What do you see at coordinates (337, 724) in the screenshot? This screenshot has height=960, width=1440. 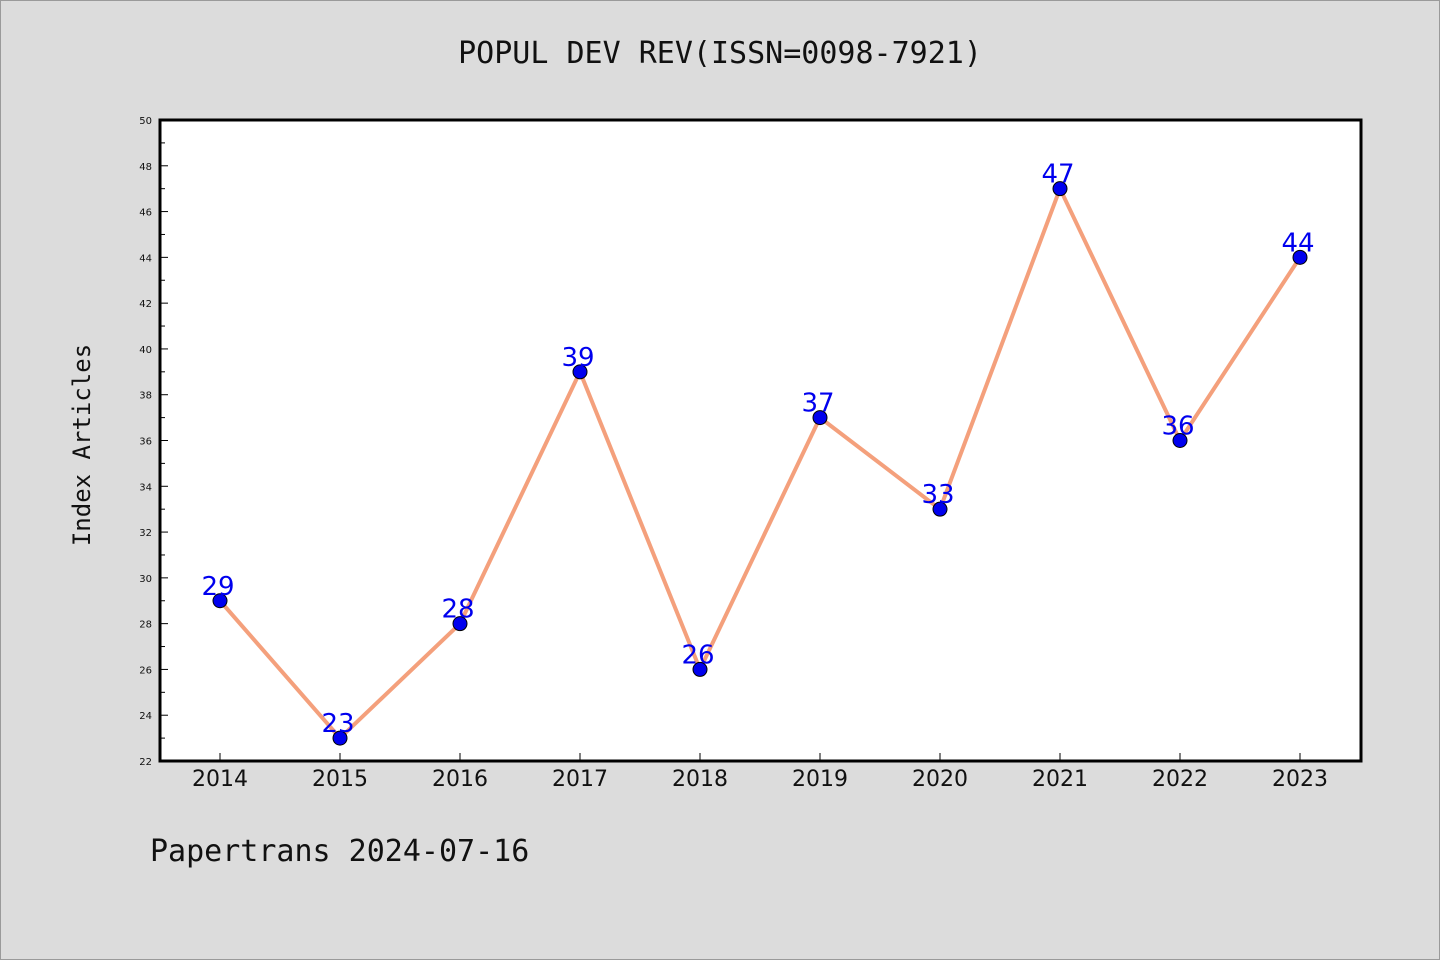 I see `data-label: 23` at bounding box center [337, 724].